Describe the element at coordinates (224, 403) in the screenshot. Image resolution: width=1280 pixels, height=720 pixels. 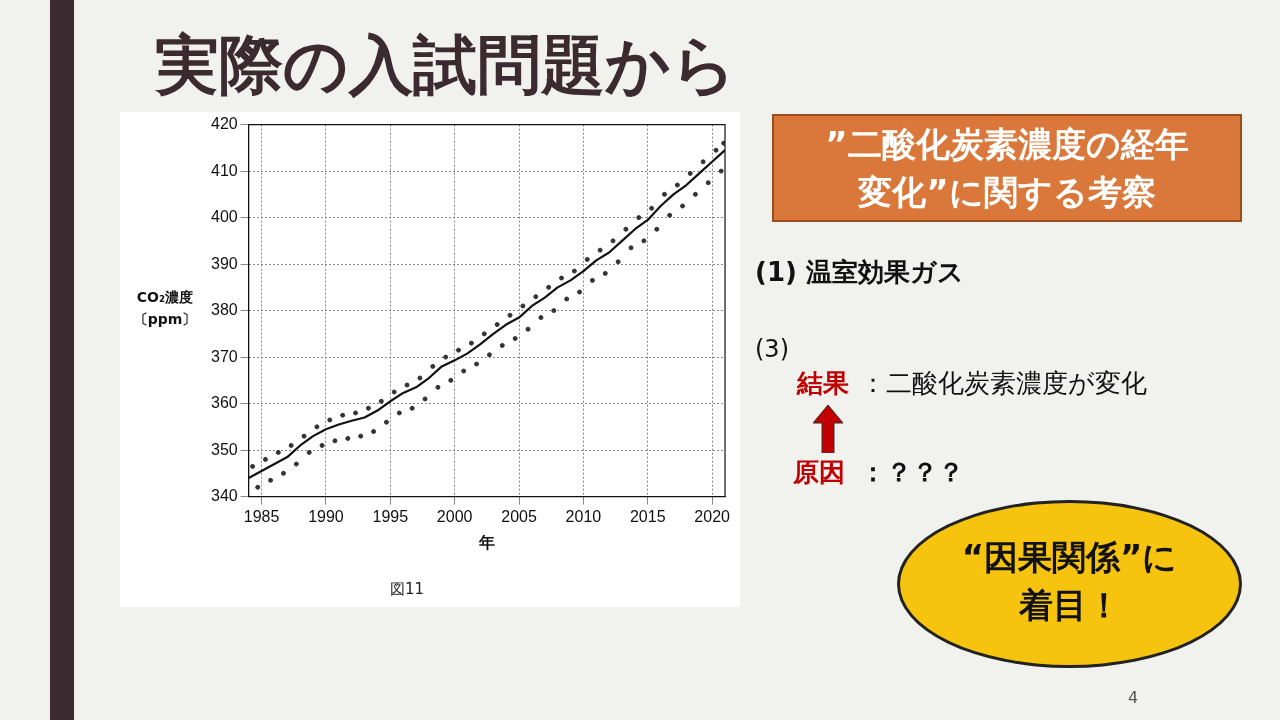
I see `y-tick-label: 360` at that location.